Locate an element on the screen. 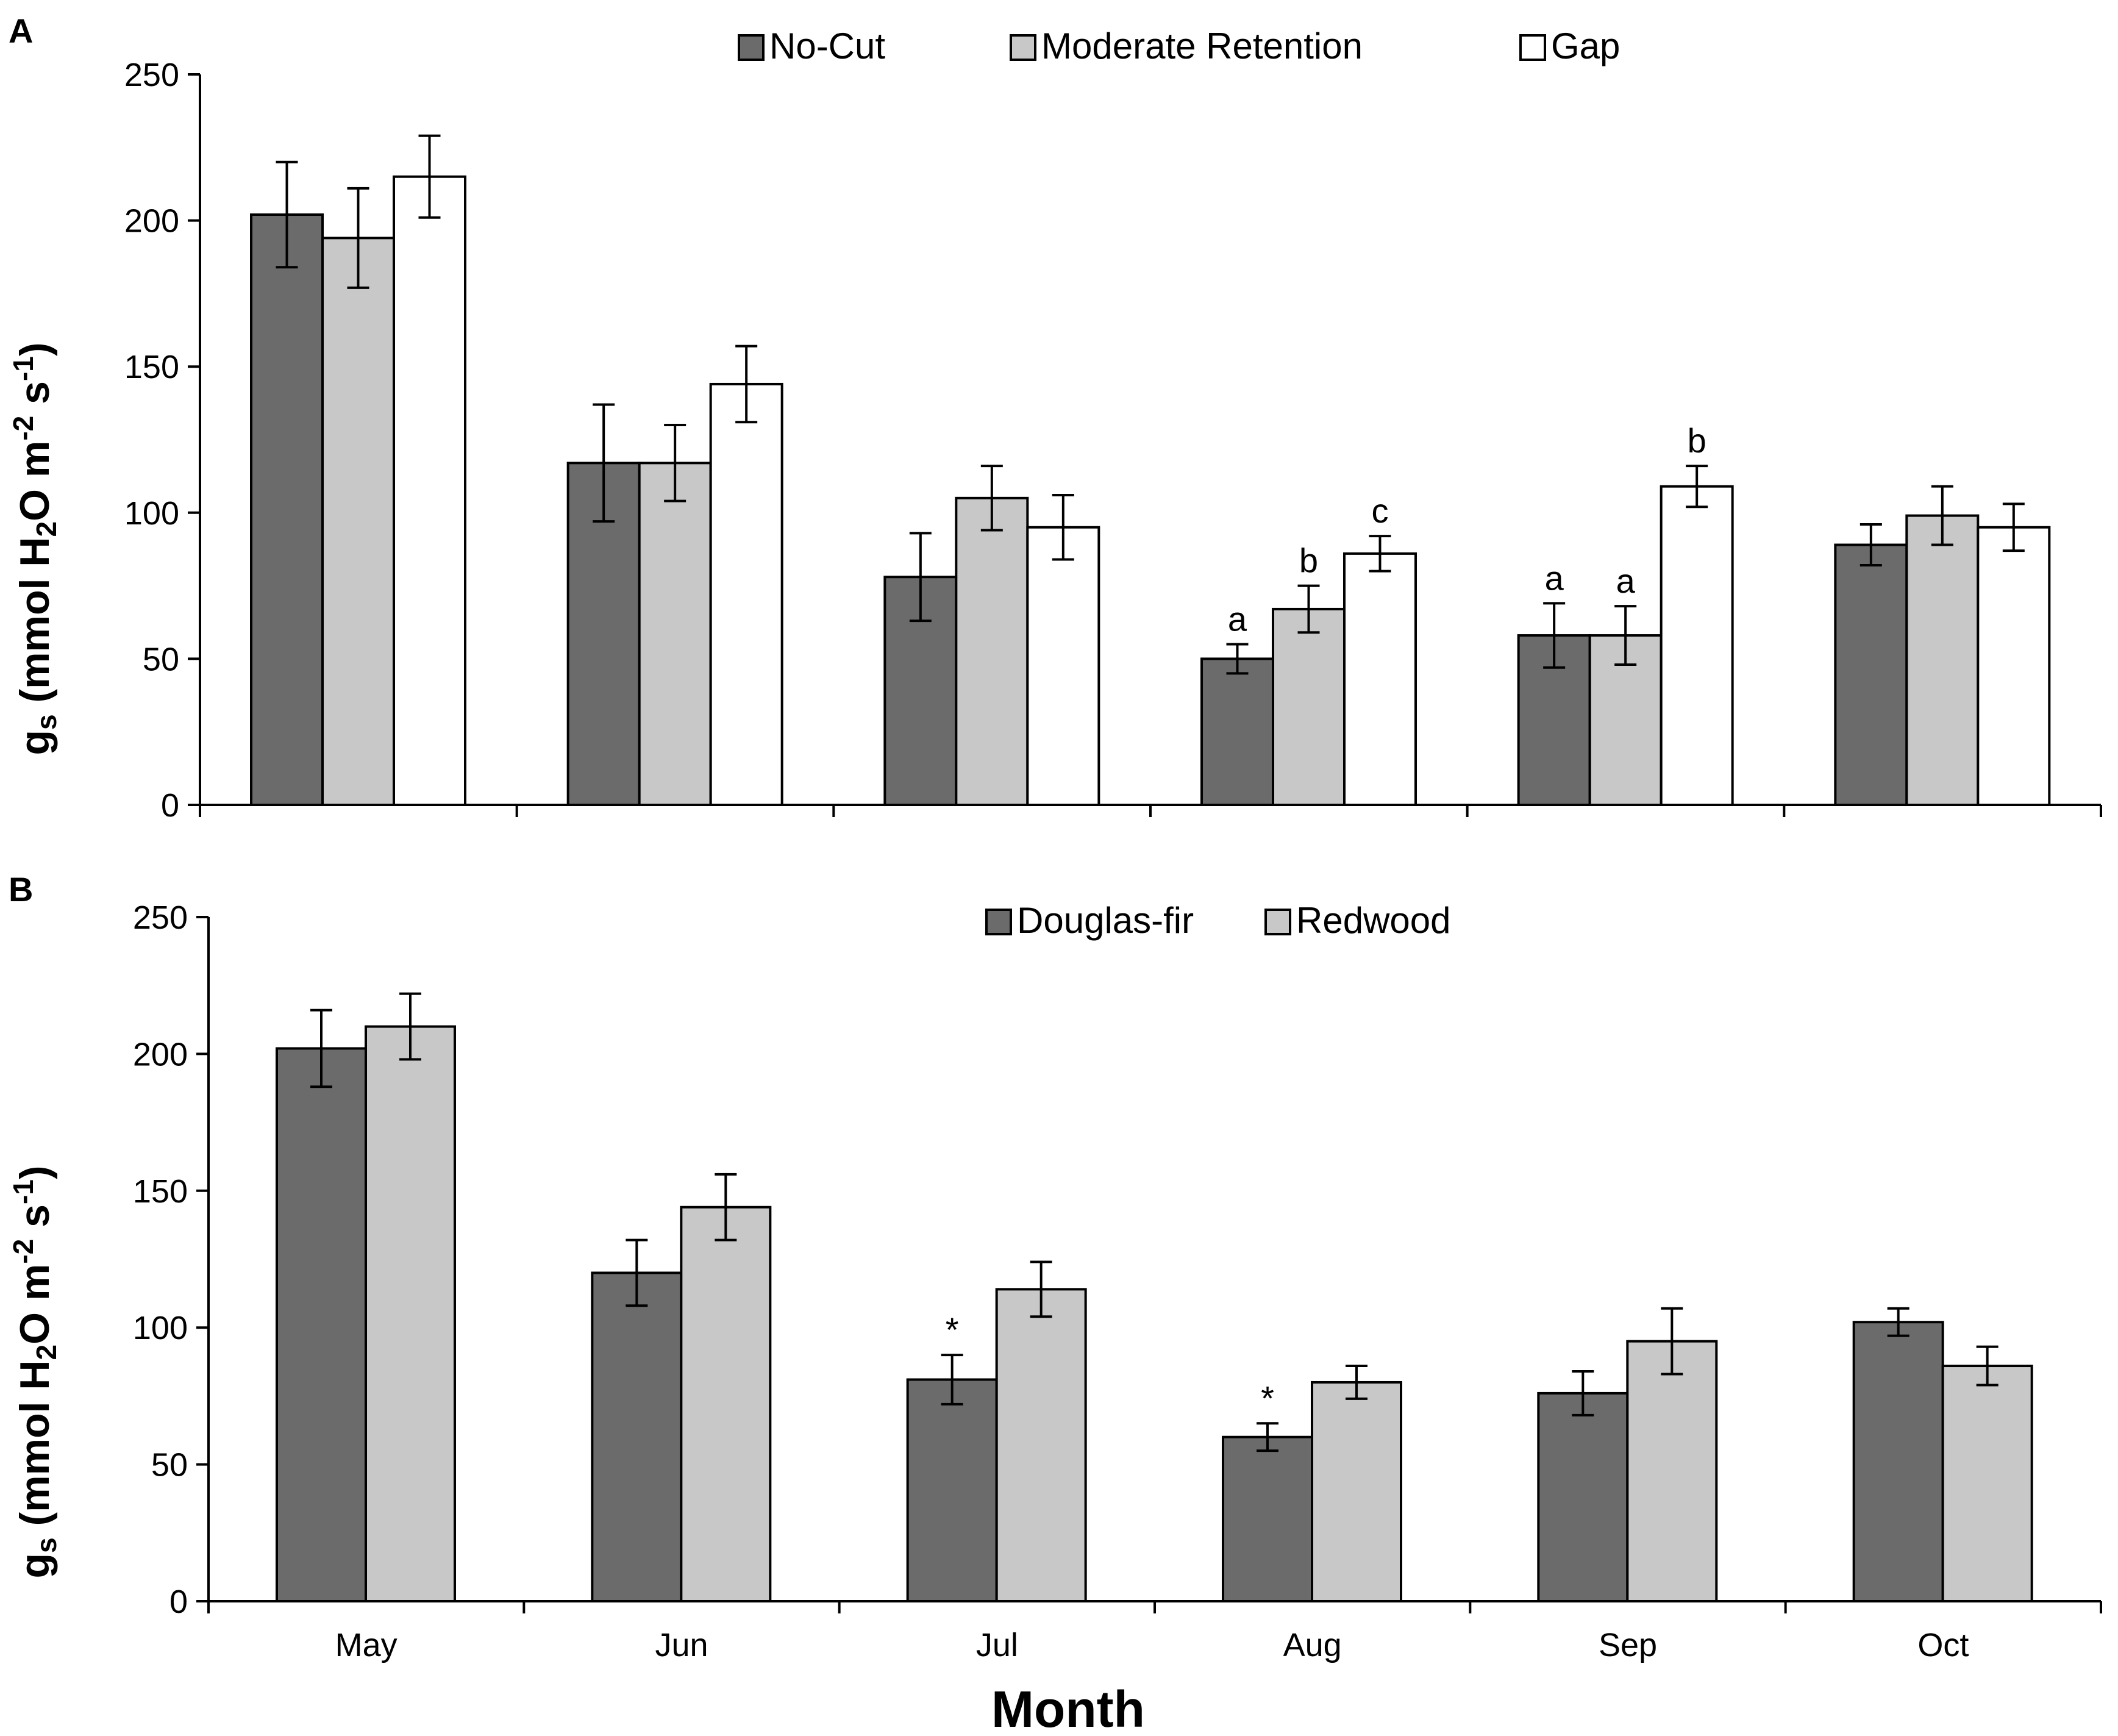  bar-moderate-retention-oct is located at coordinates (1942, 660).